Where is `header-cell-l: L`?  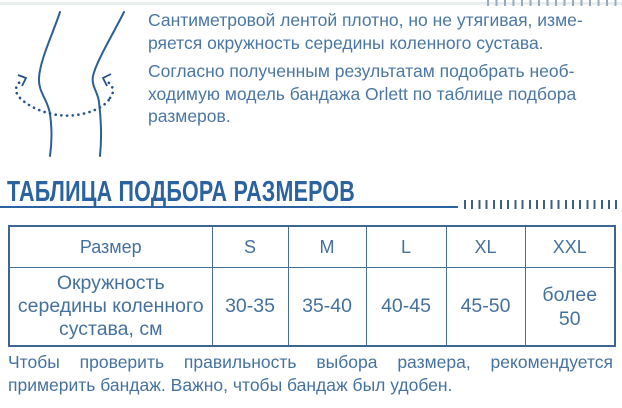 header-cell-l: L is located at coordinates (406, 246).